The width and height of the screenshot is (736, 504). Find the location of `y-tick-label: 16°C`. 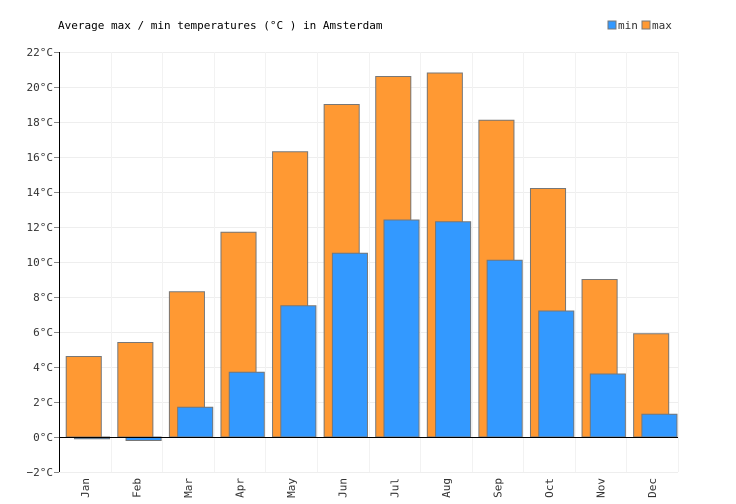

y-tick-label: 16°C is located at coordinates (40, 157).